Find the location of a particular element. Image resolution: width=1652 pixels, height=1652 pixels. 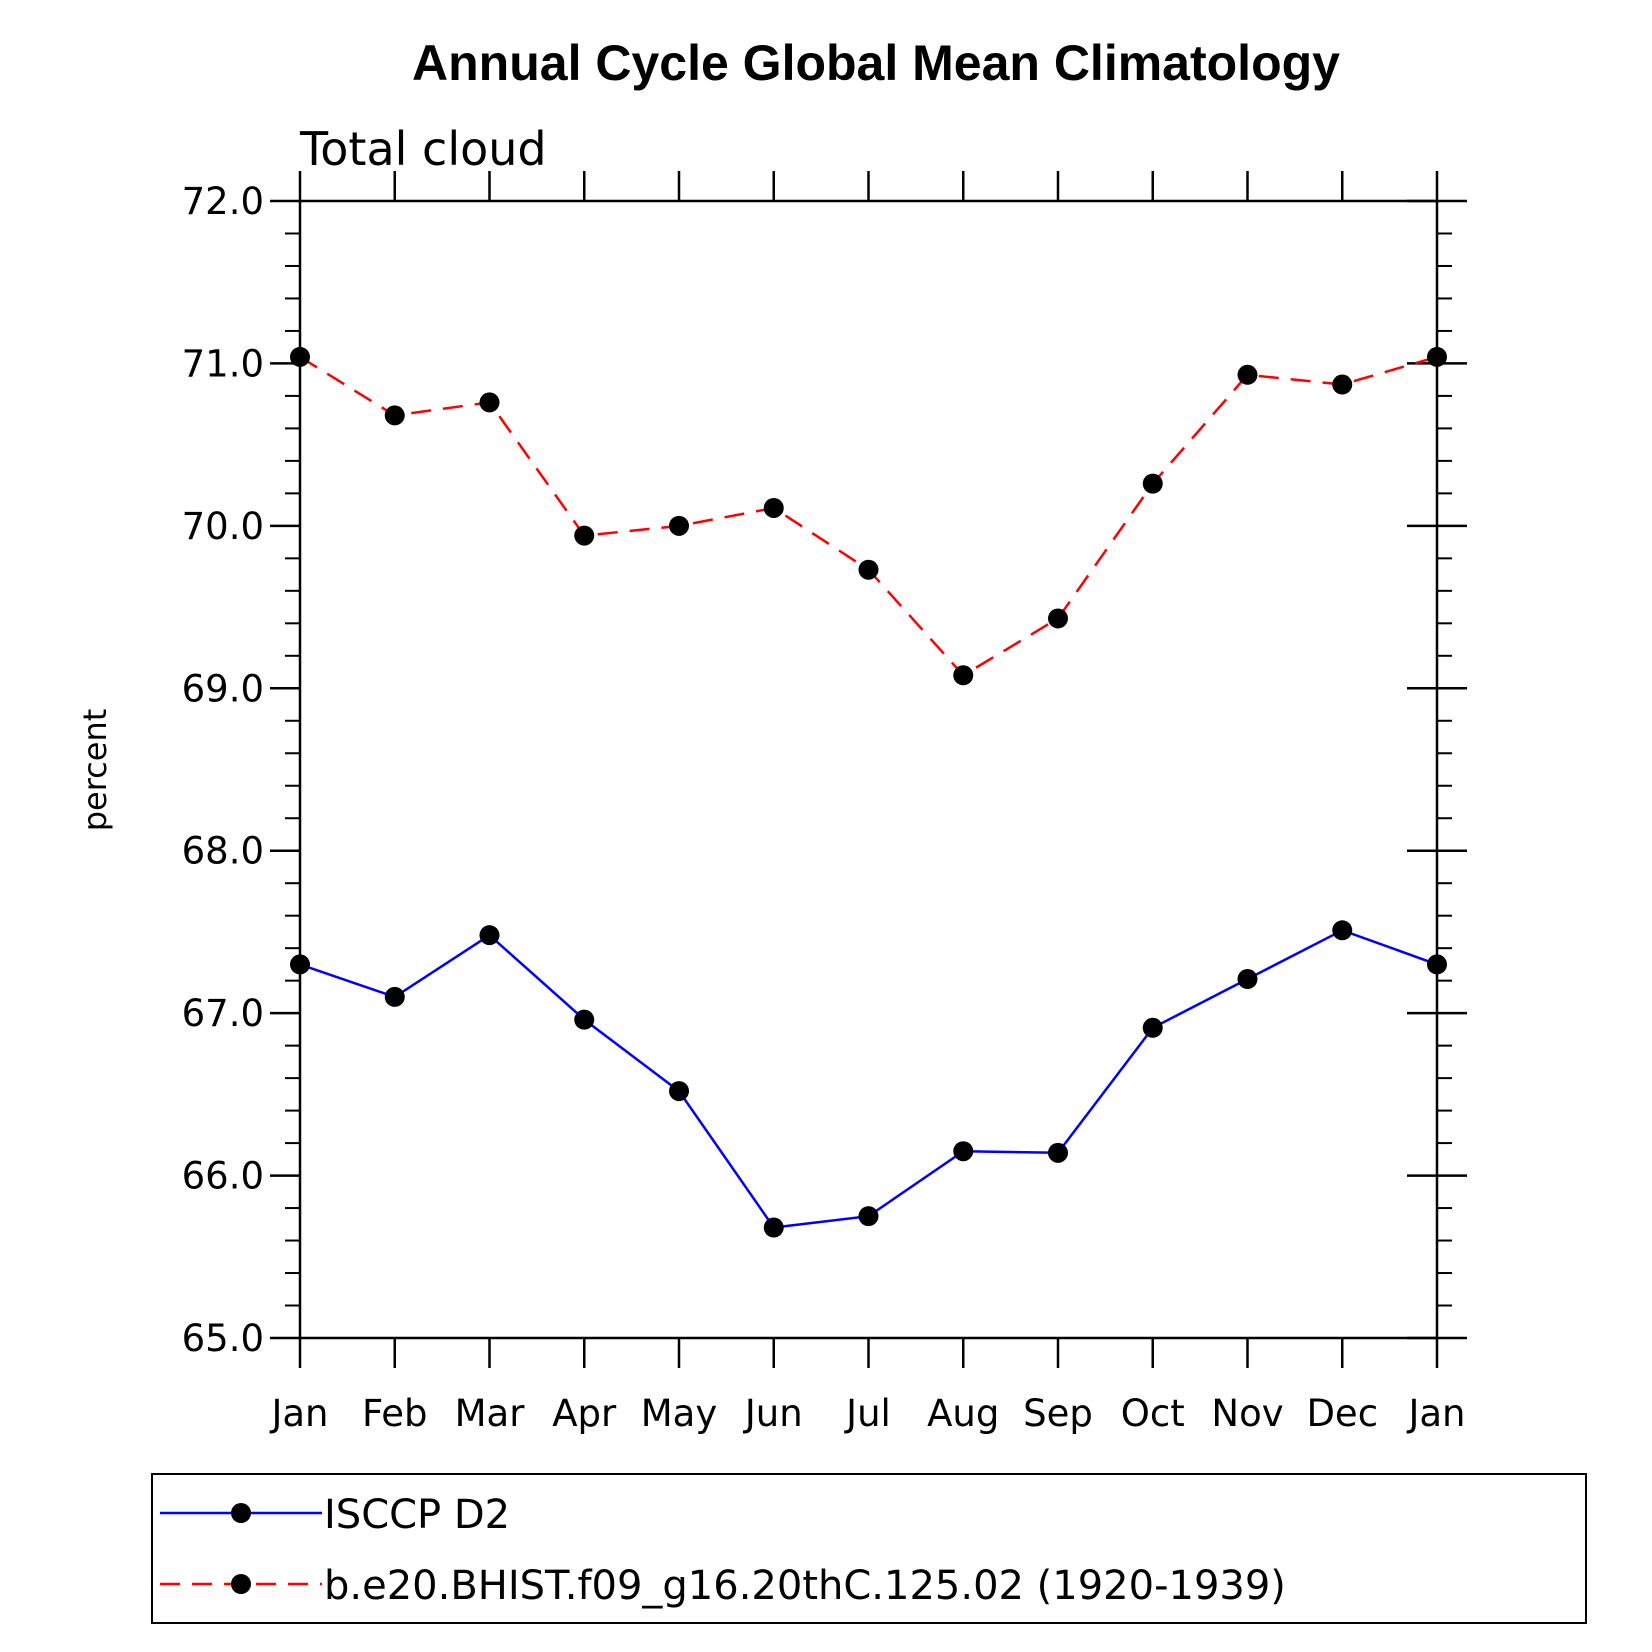

x-tick-label: May is located at coordinates (679, 1413).